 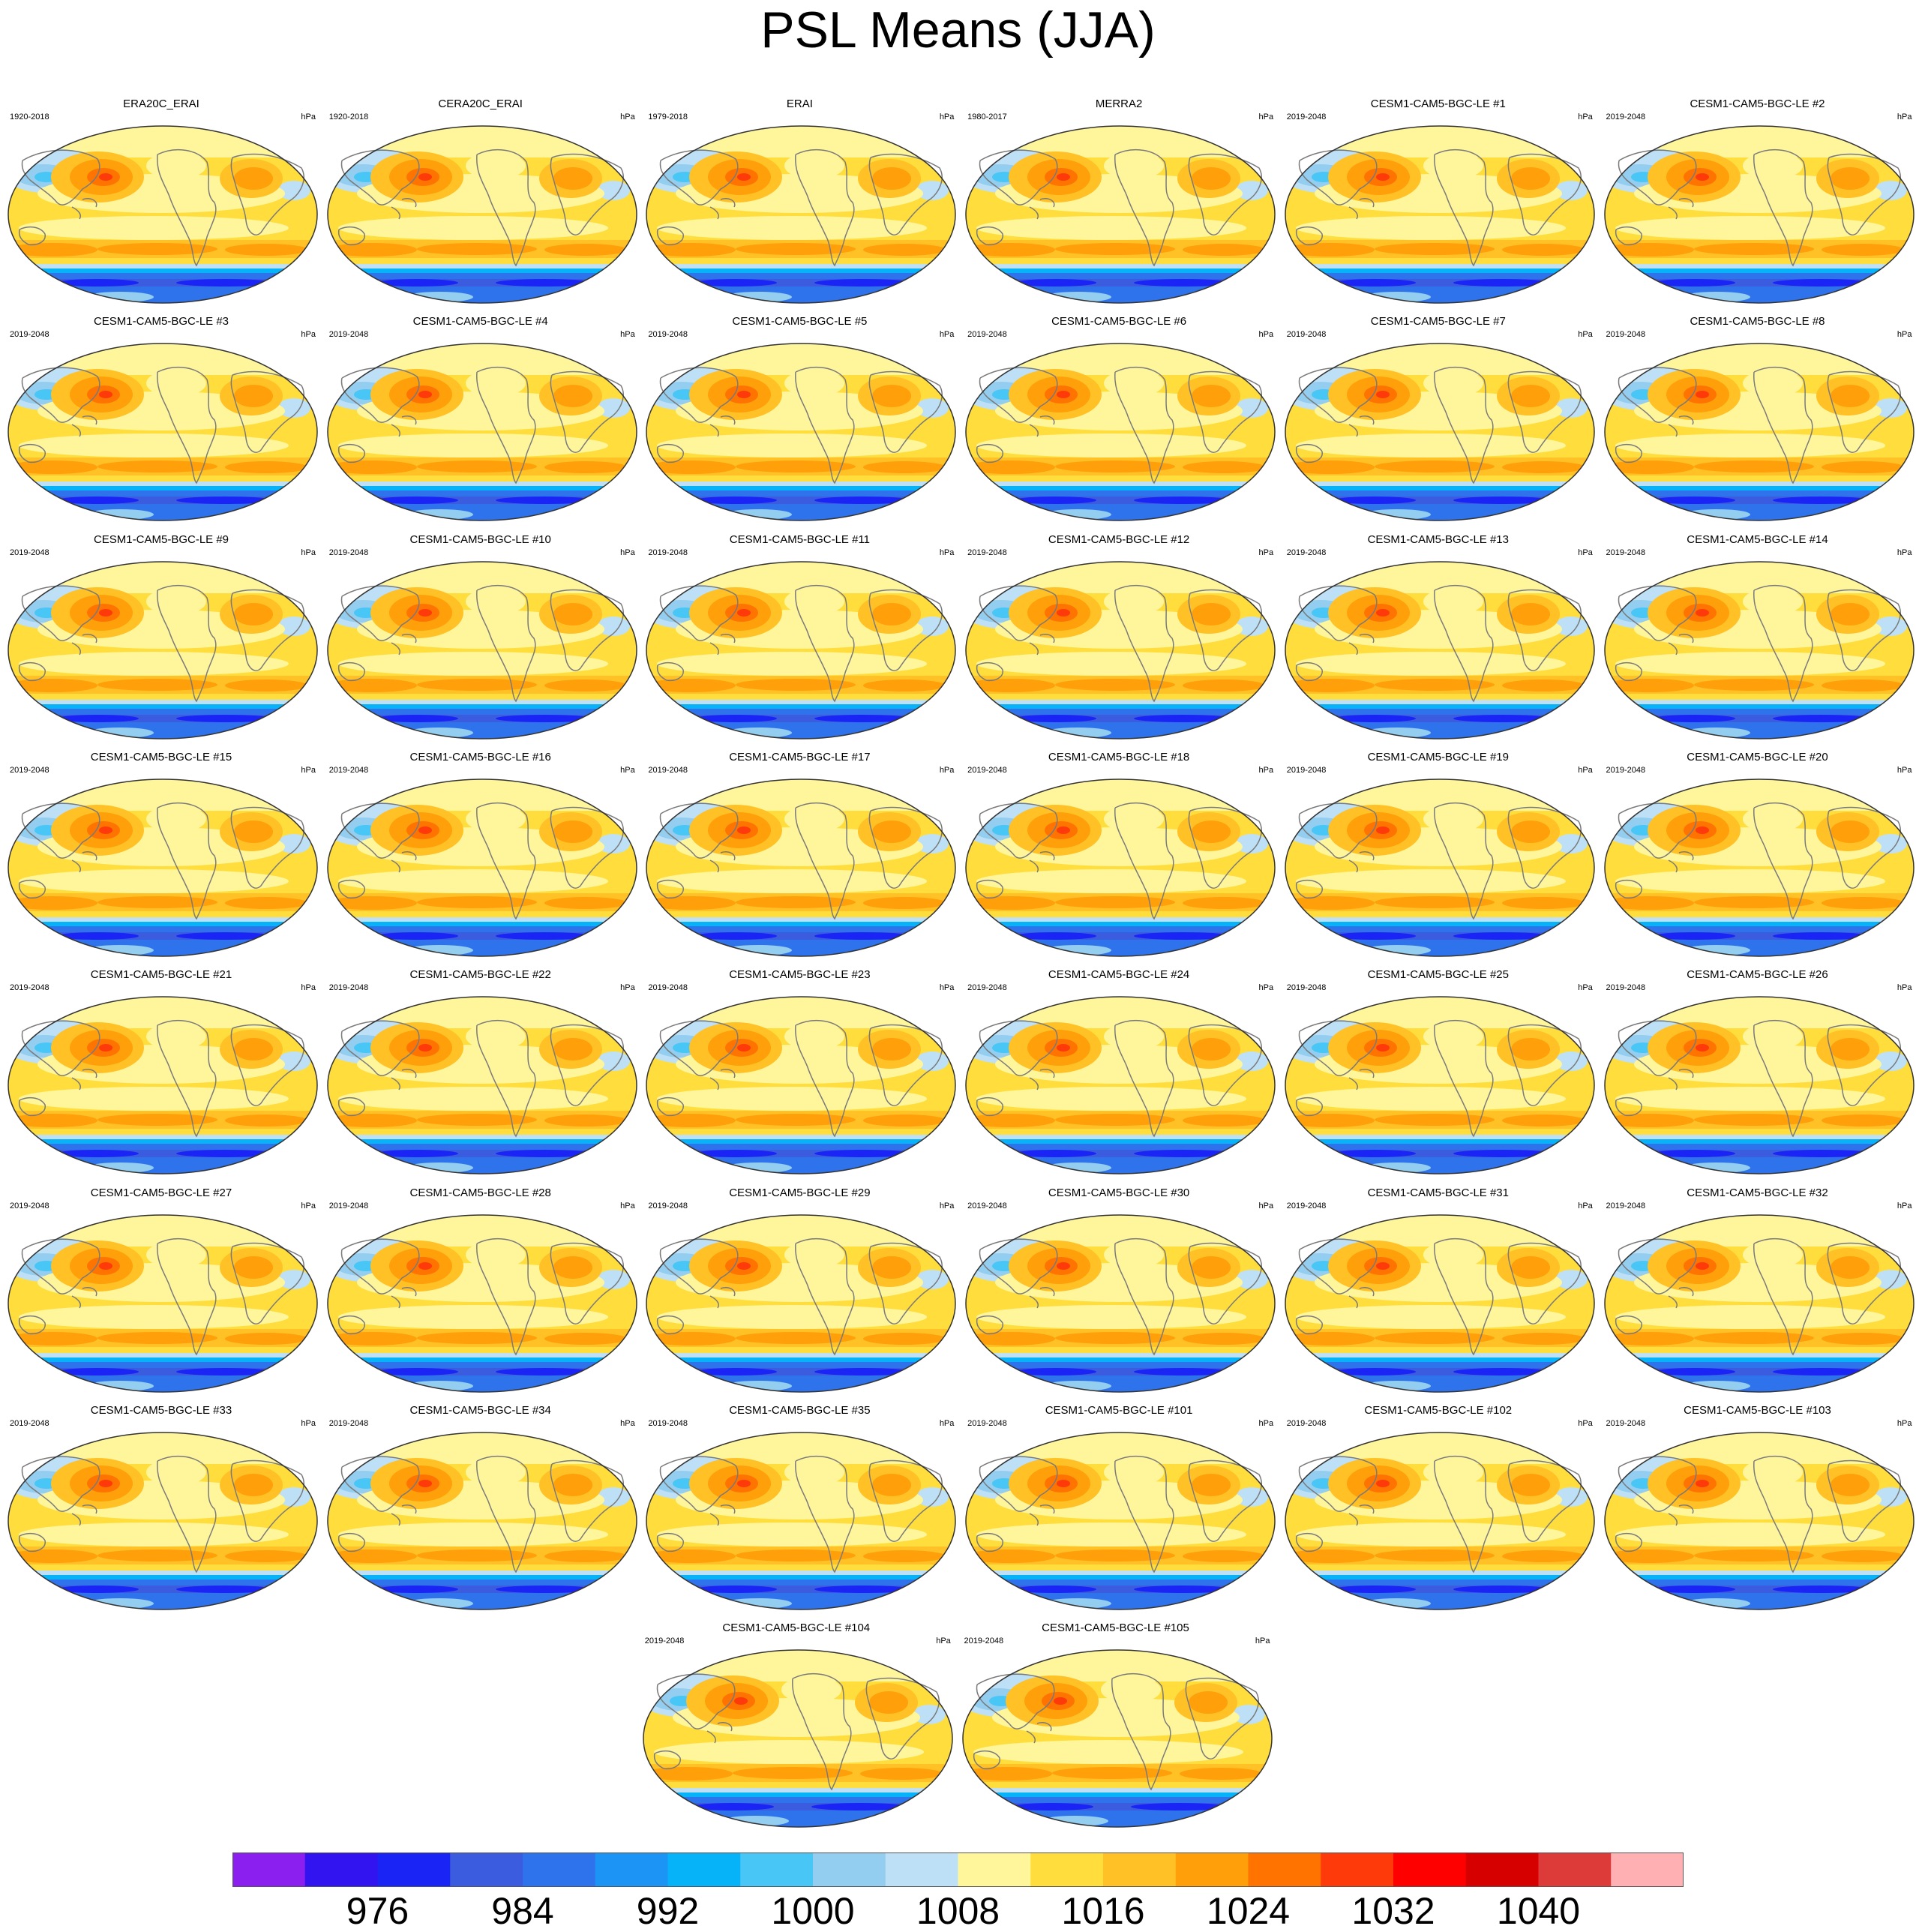 What do you see at coordinates (1115, 1628) in the screenshot?
I see `panel-title: CESM1-CAM5-BGC-LE #105` at bounding box center [1115, 1628].